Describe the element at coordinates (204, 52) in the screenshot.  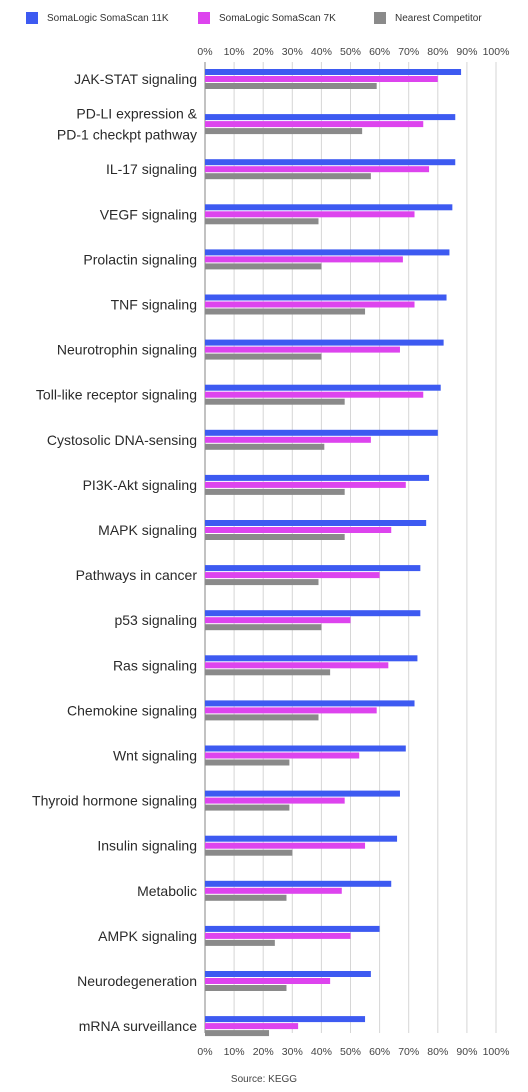
I see `x-tick-top-0: 0%` at that location.